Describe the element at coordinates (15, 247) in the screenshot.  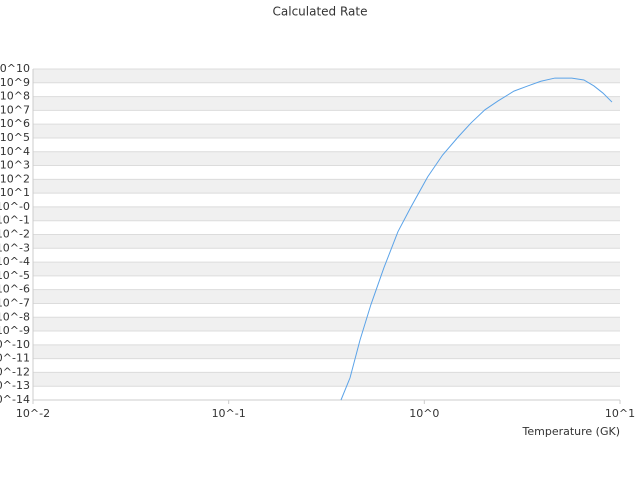
I see `y-tick-label: 10^-3` at that location.